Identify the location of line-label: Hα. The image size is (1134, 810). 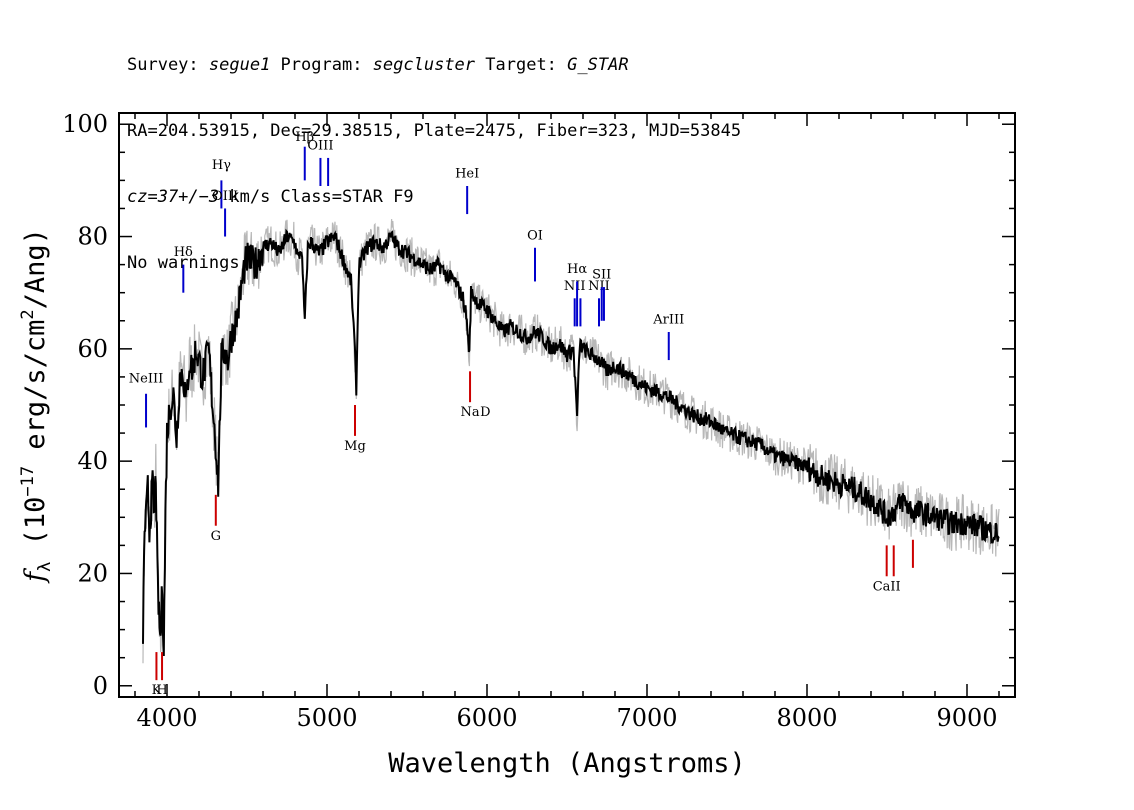
(577, 269).